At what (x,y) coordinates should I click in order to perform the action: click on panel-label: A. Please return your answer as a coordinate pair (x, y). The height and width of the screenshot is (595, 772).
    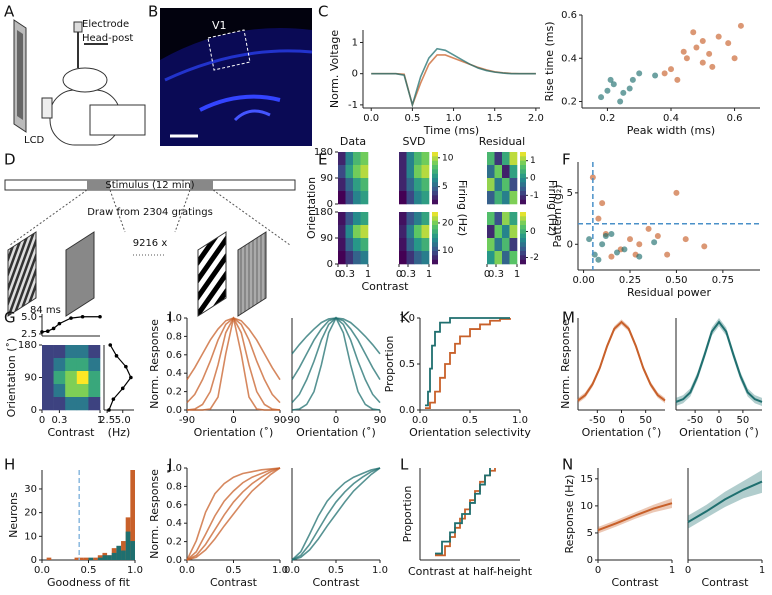
    Looking at the image, I should click on (9, 12).